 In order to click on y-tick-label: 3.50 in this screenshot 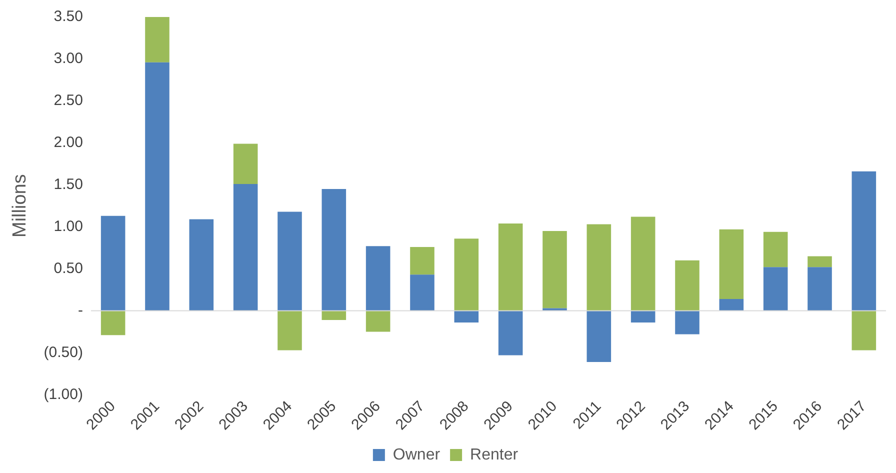, I will do `click(68, 17)`.